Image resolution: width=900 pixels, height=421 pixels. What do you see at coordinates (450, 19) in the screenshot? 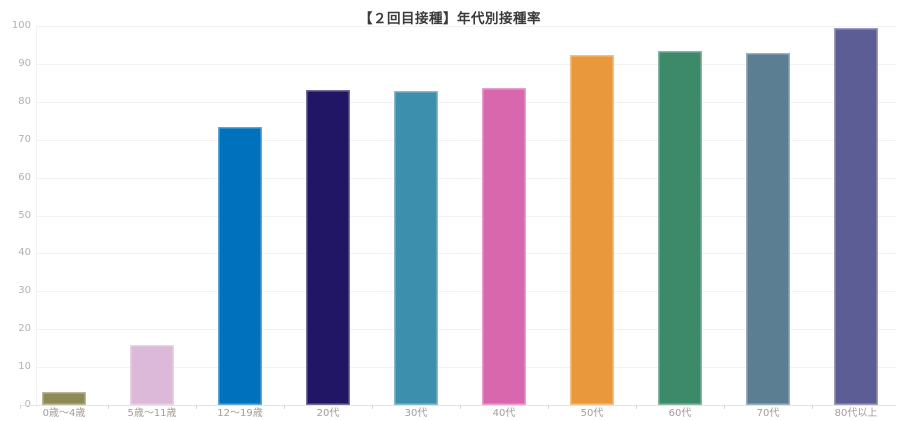
I see `chart-title: 【２回目接種】年代別接種率` at bounding box center [450, 19].